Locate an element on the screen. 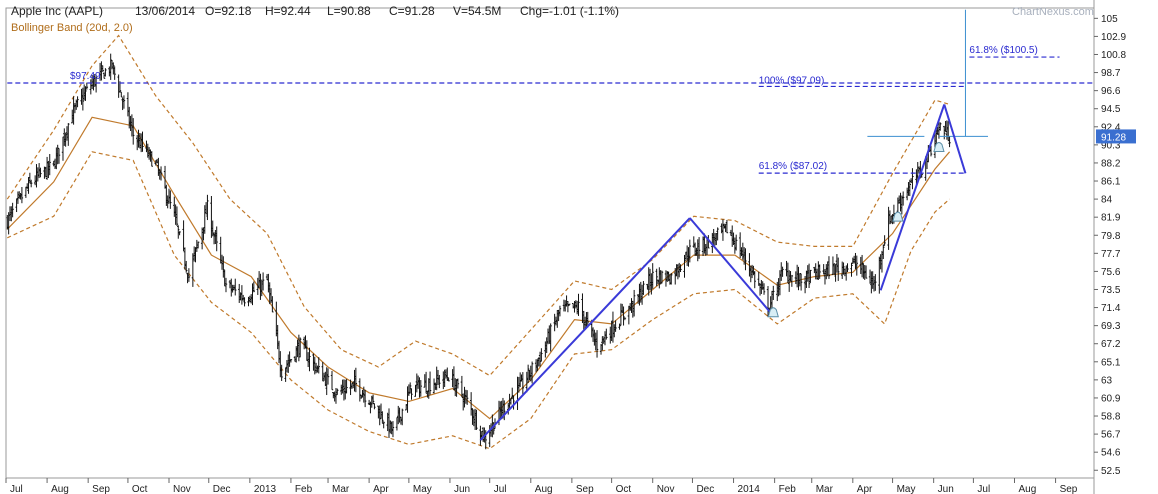  price-tick-label: 105 is located at coordinates (1109, 19).